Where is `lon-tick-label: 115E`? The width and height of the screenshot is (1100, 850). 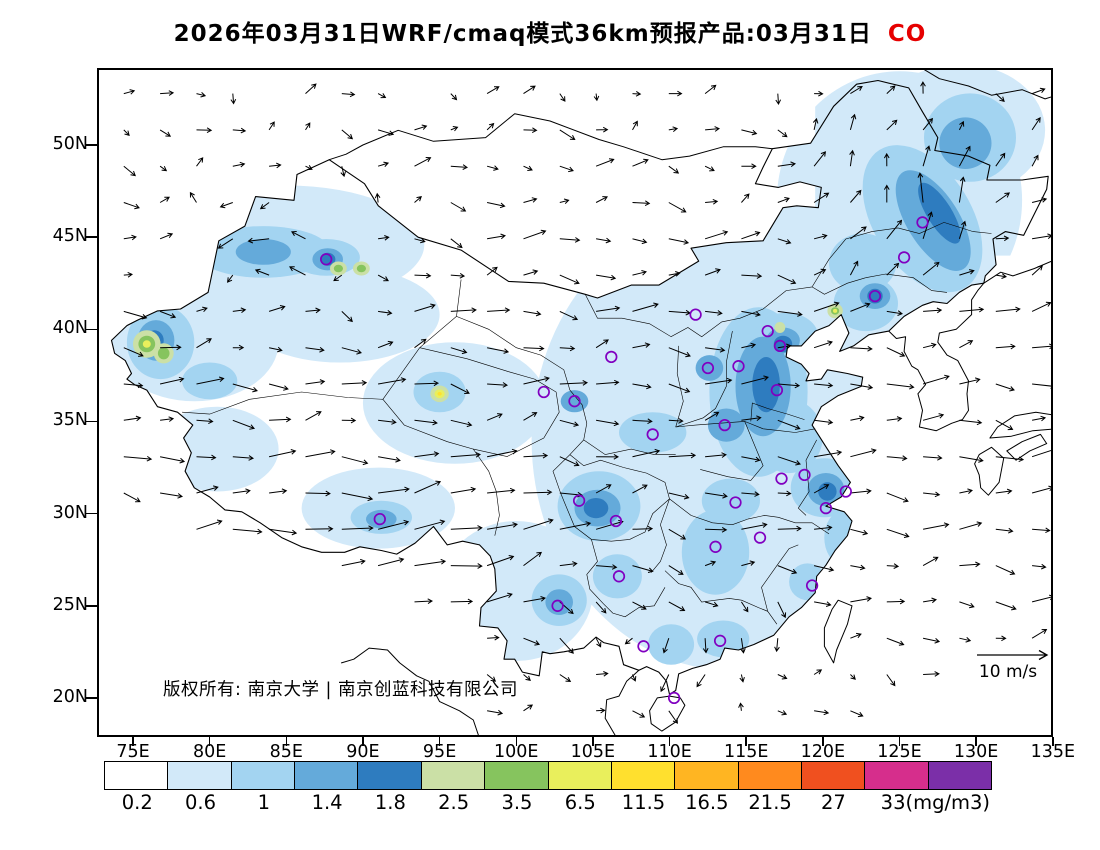 lon-tick-label: 115E is located at coordinates (746, 752).